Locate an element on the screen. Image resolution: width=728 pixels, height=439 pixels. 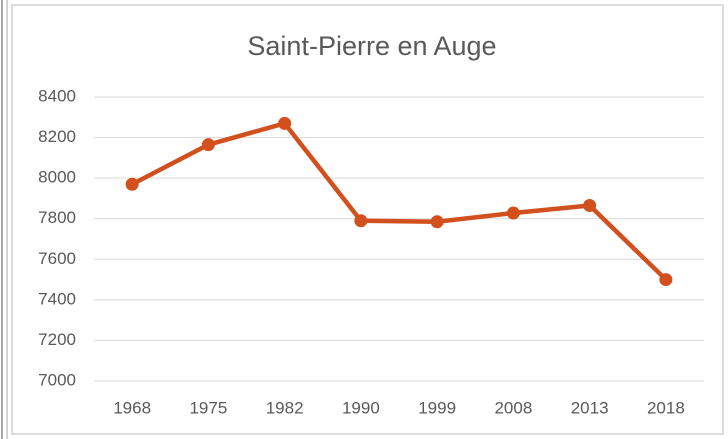
x-tick-label: 1990 is located at coordinates (361, 407).